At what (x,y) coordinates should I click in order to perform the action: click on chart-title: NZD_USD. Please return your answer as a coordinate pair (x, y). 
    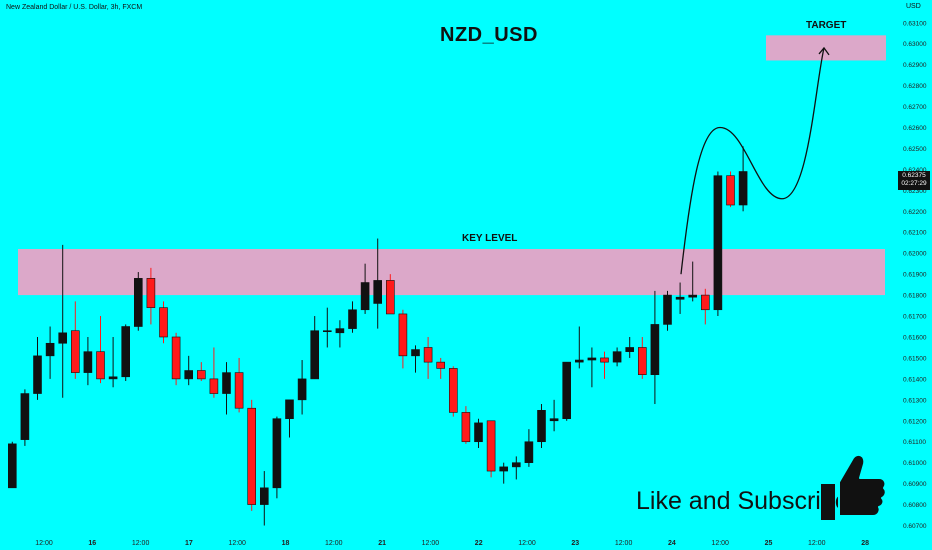
    Looking at the image, I should click on (489, 35).